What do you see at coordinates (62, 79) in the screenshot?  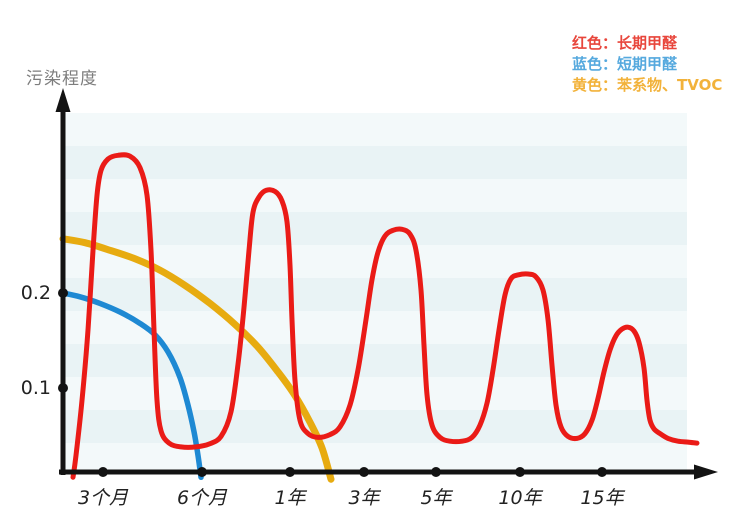 I see `y-axis-title: 污染程度` at bounding box center [62, 79].